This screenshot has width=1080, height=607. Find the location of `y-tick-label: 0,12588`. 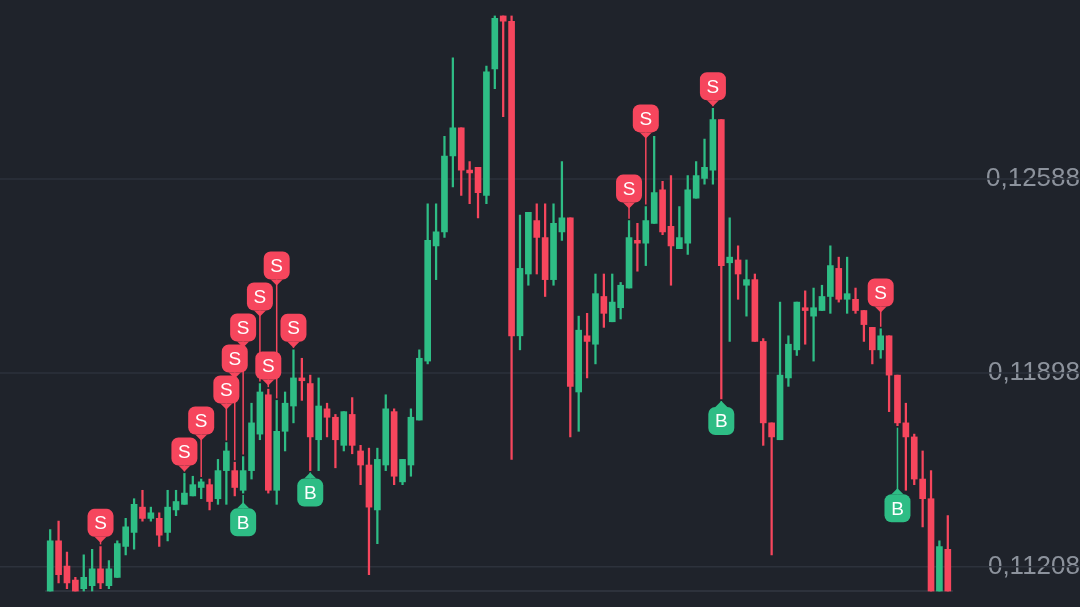

y-tick-label: 0,12588 is located at coordinates (1033, 177).